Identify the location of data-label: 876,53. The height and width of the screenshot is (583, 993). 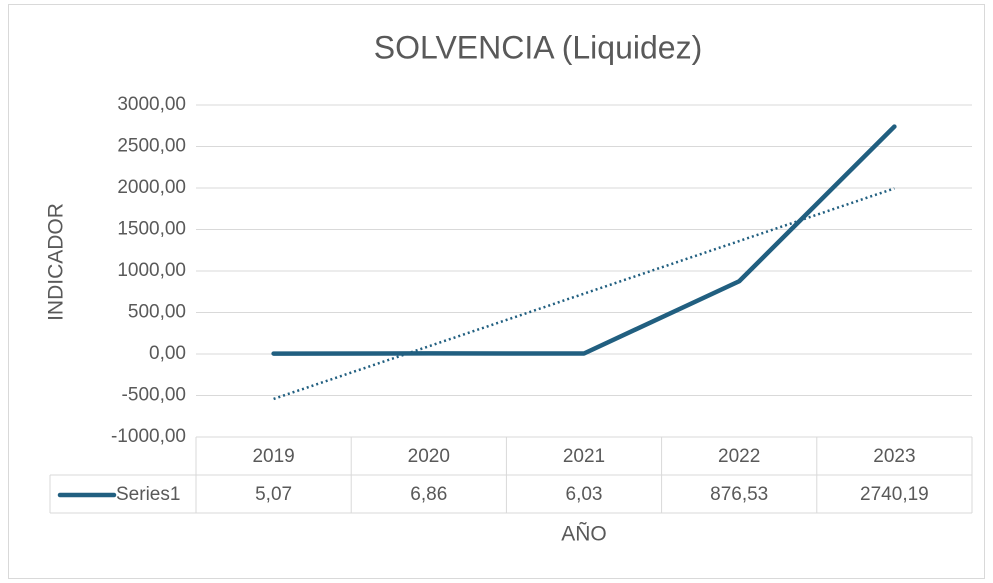
(739, 494).